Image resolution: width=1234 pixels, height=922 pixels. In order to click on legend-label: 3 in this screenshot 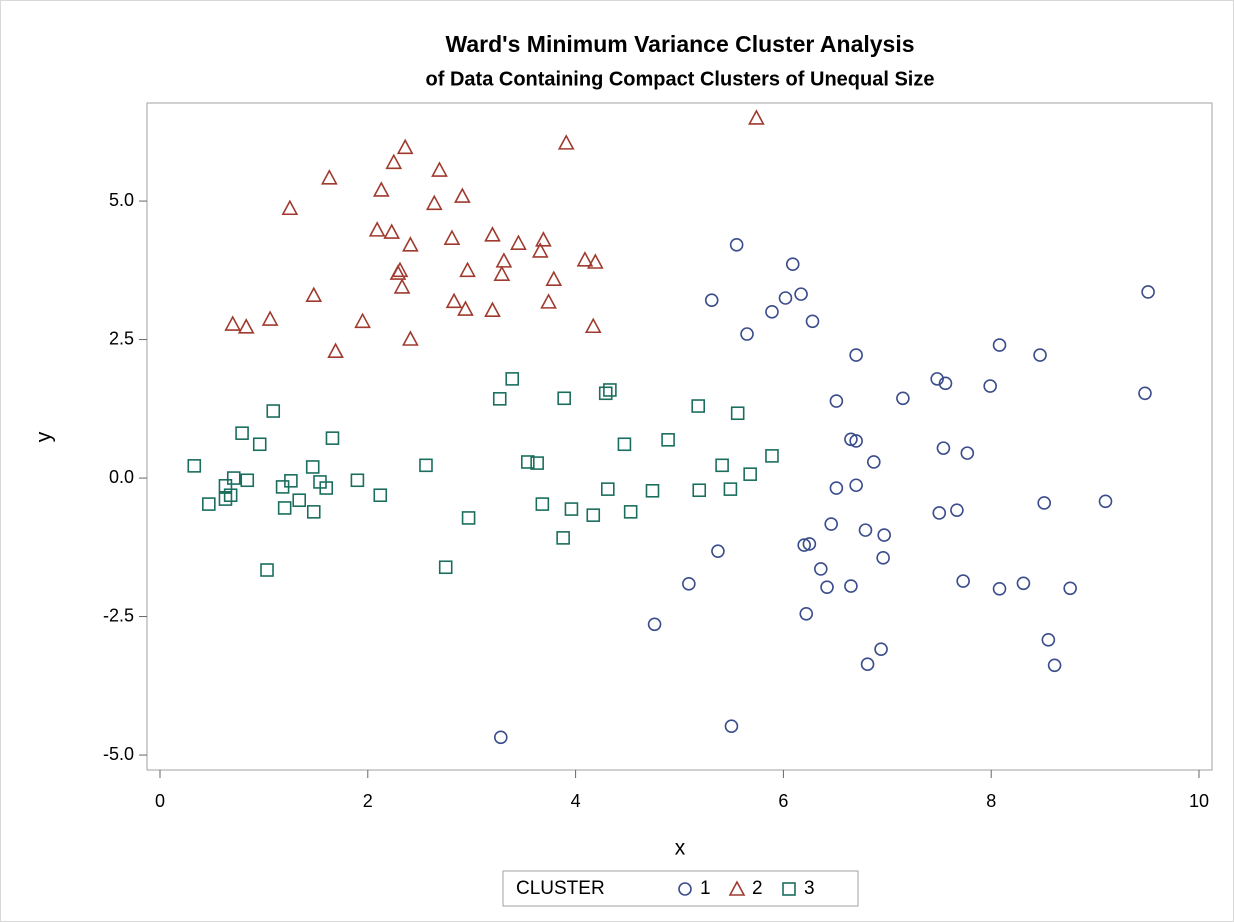, I will do `click(809, 888)`.